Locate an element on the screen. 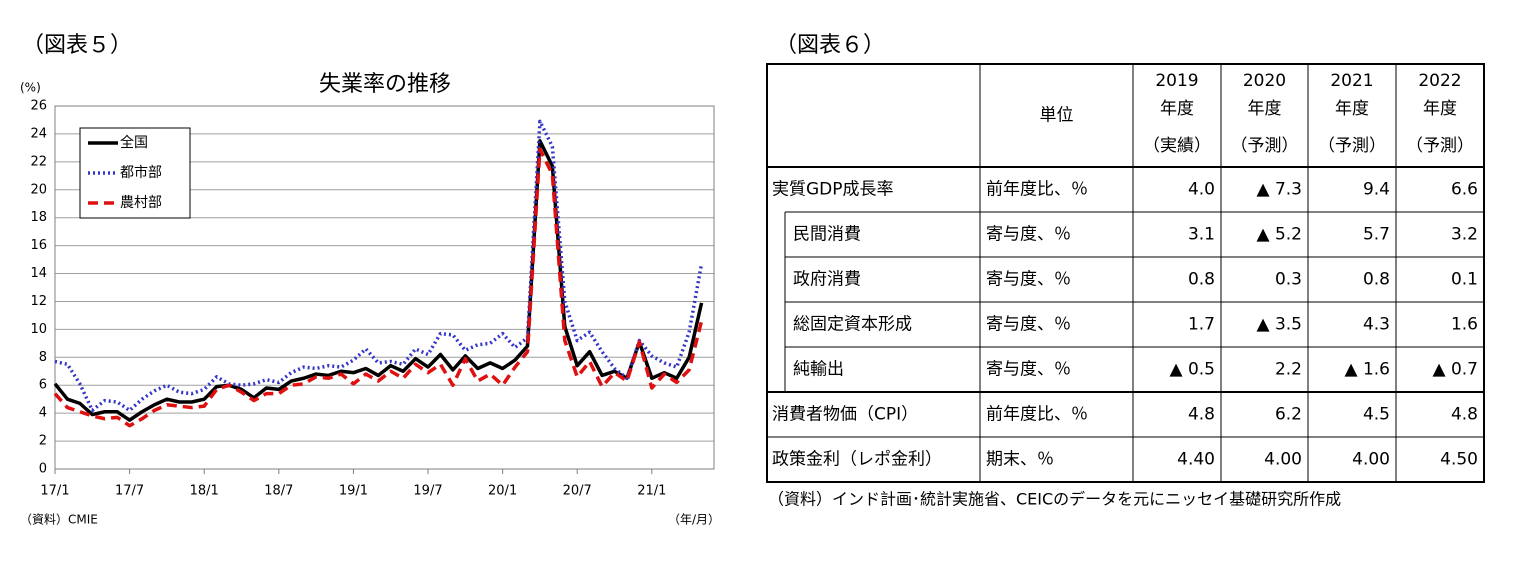  x-tick-label: 20/1 is located at coordinates (502, 491).